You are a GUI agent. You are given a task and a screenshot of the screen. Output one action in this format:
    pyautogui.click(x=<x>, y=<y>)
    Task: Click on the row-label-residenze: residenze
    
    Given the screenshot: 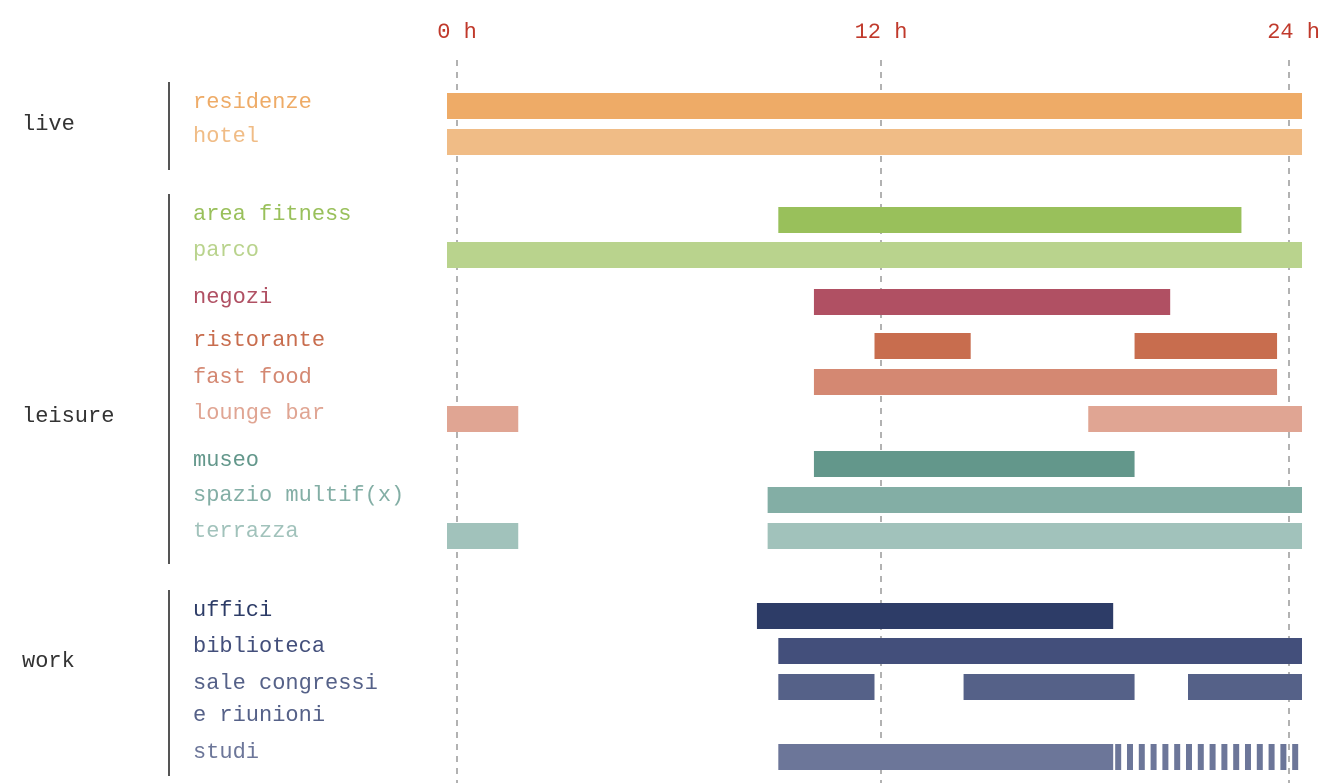 What is the action you would take?
    pyautogui.click(x=252, y=102)
    